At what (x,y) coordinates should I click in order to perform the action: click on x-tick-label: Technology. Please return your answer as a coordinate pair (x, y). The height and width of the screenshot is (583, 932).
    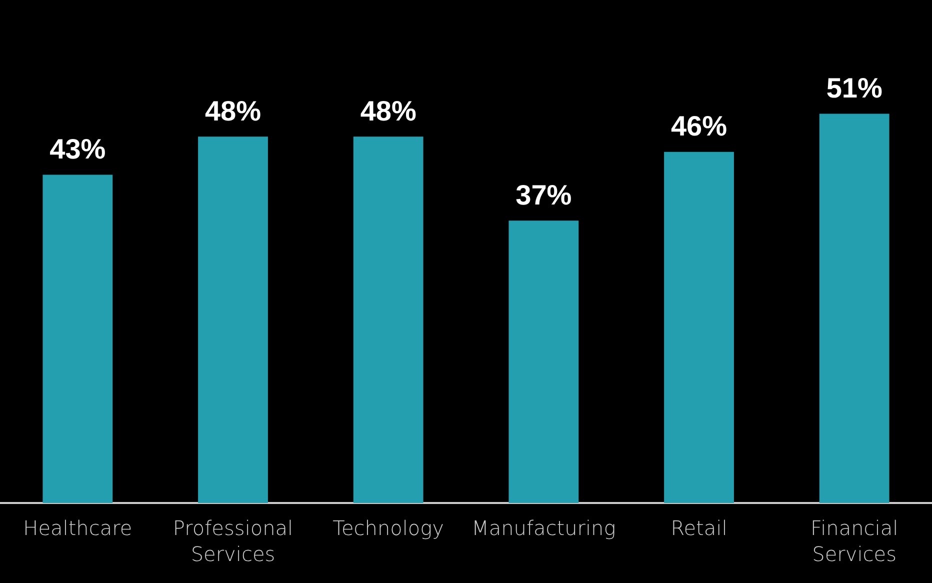
    Looking at the image, I should click on (388, 528).